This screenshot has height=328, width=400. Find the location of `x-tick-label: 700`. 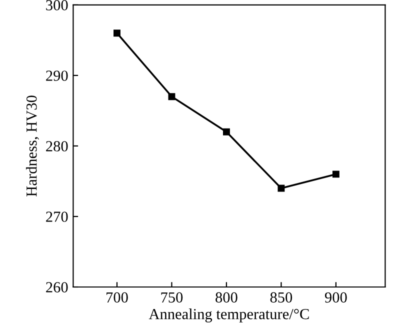

x-tick-label: 700 is located at coordinates (117, 297).